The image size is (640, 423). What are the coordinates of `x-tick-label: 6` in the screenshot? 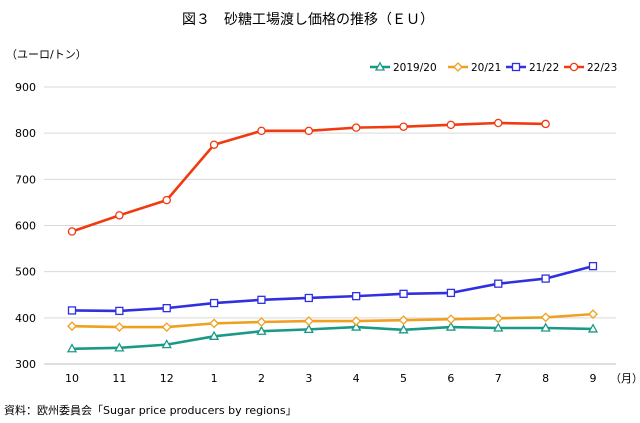 It's located at (450, 378).